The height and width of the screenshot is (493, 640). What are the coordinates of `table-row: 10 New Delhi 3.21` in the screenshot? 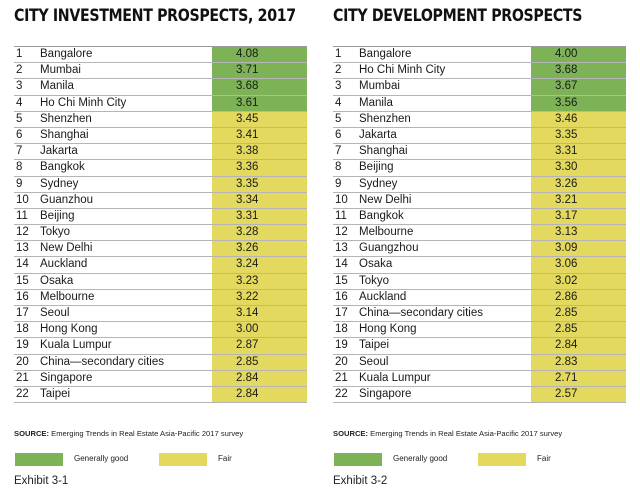 It's located at (479, 200).